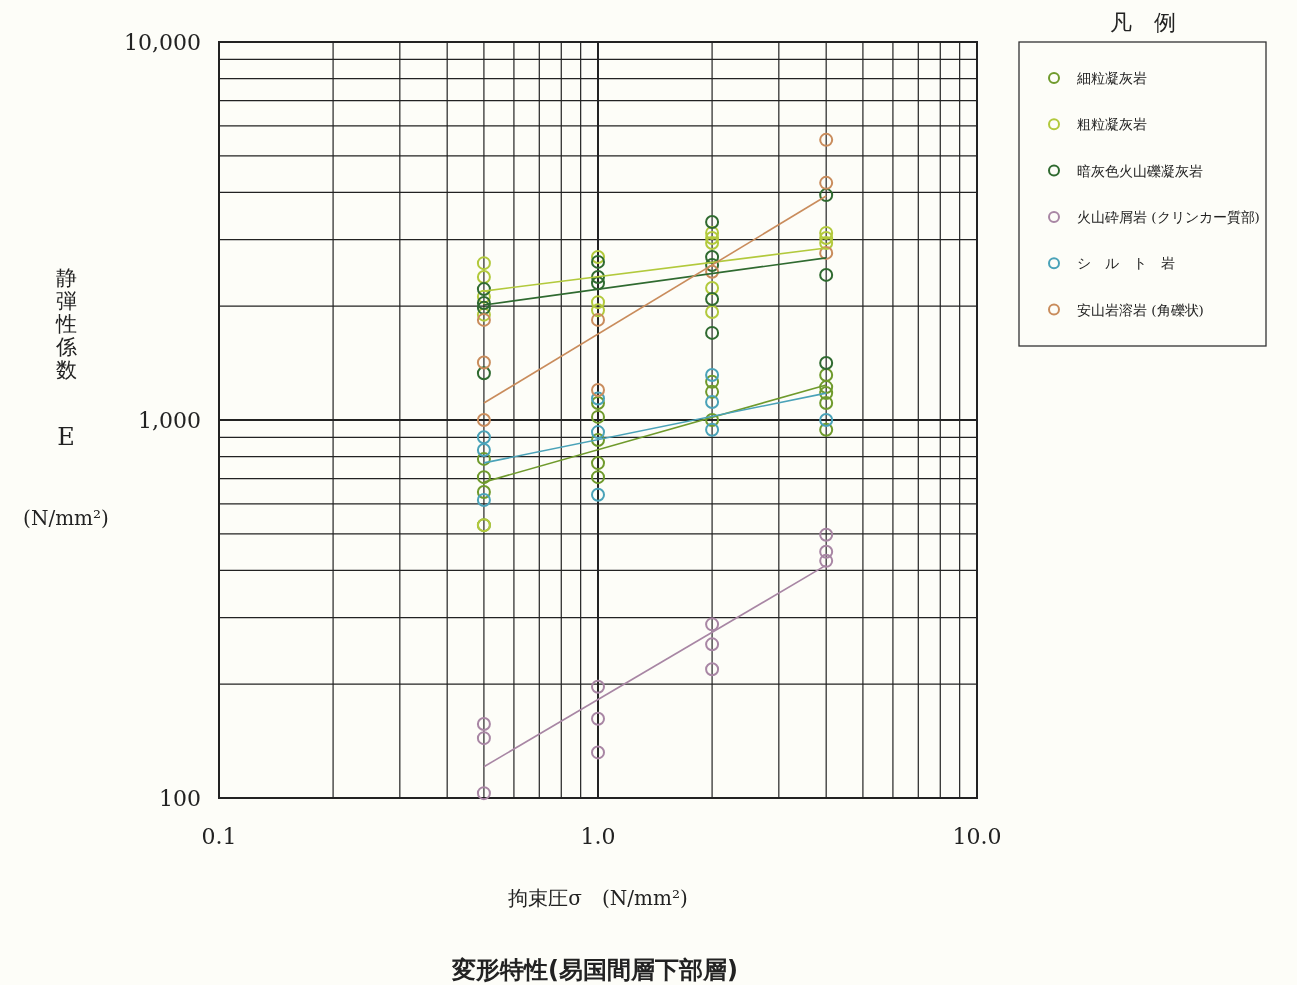 The image size is (1297, 985). What do you see at coordinates (594, 970) in the screenshot?
I see `text: 変形特性(易国間層下部層)` at bounding box center [594, 970].